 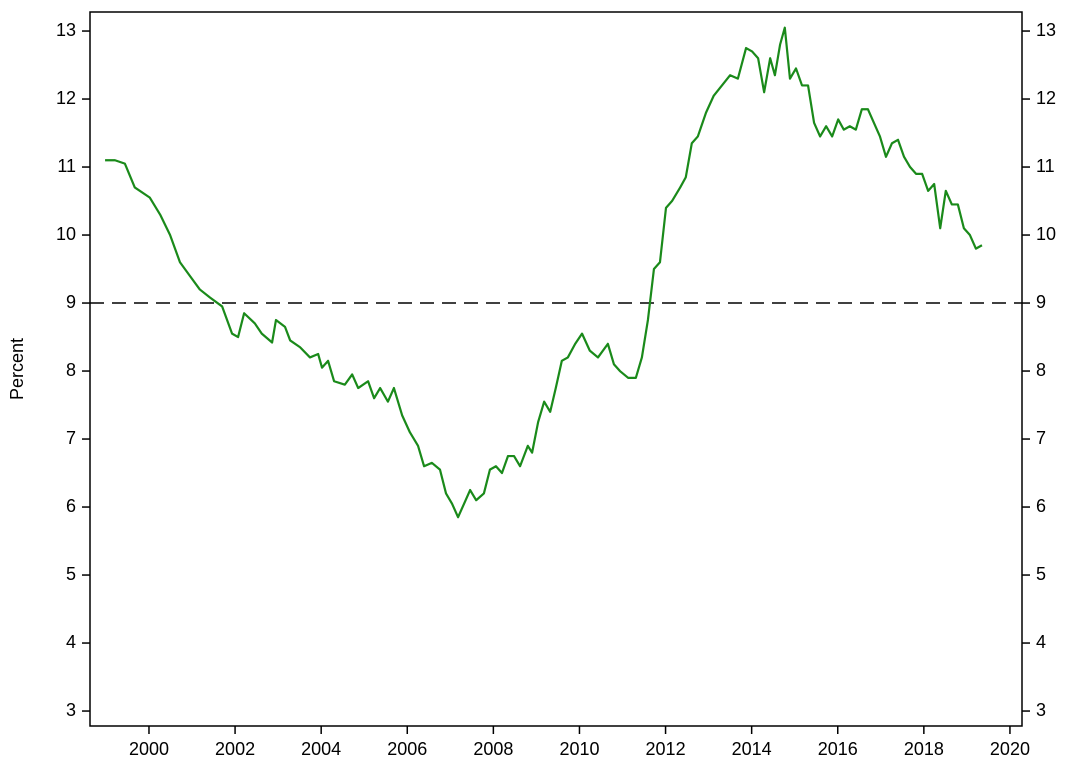 What do you see at coordinates (1041, 642) in the screenshot?
I see `y2-tick-label: 4` at bounding box center [1041, 642].